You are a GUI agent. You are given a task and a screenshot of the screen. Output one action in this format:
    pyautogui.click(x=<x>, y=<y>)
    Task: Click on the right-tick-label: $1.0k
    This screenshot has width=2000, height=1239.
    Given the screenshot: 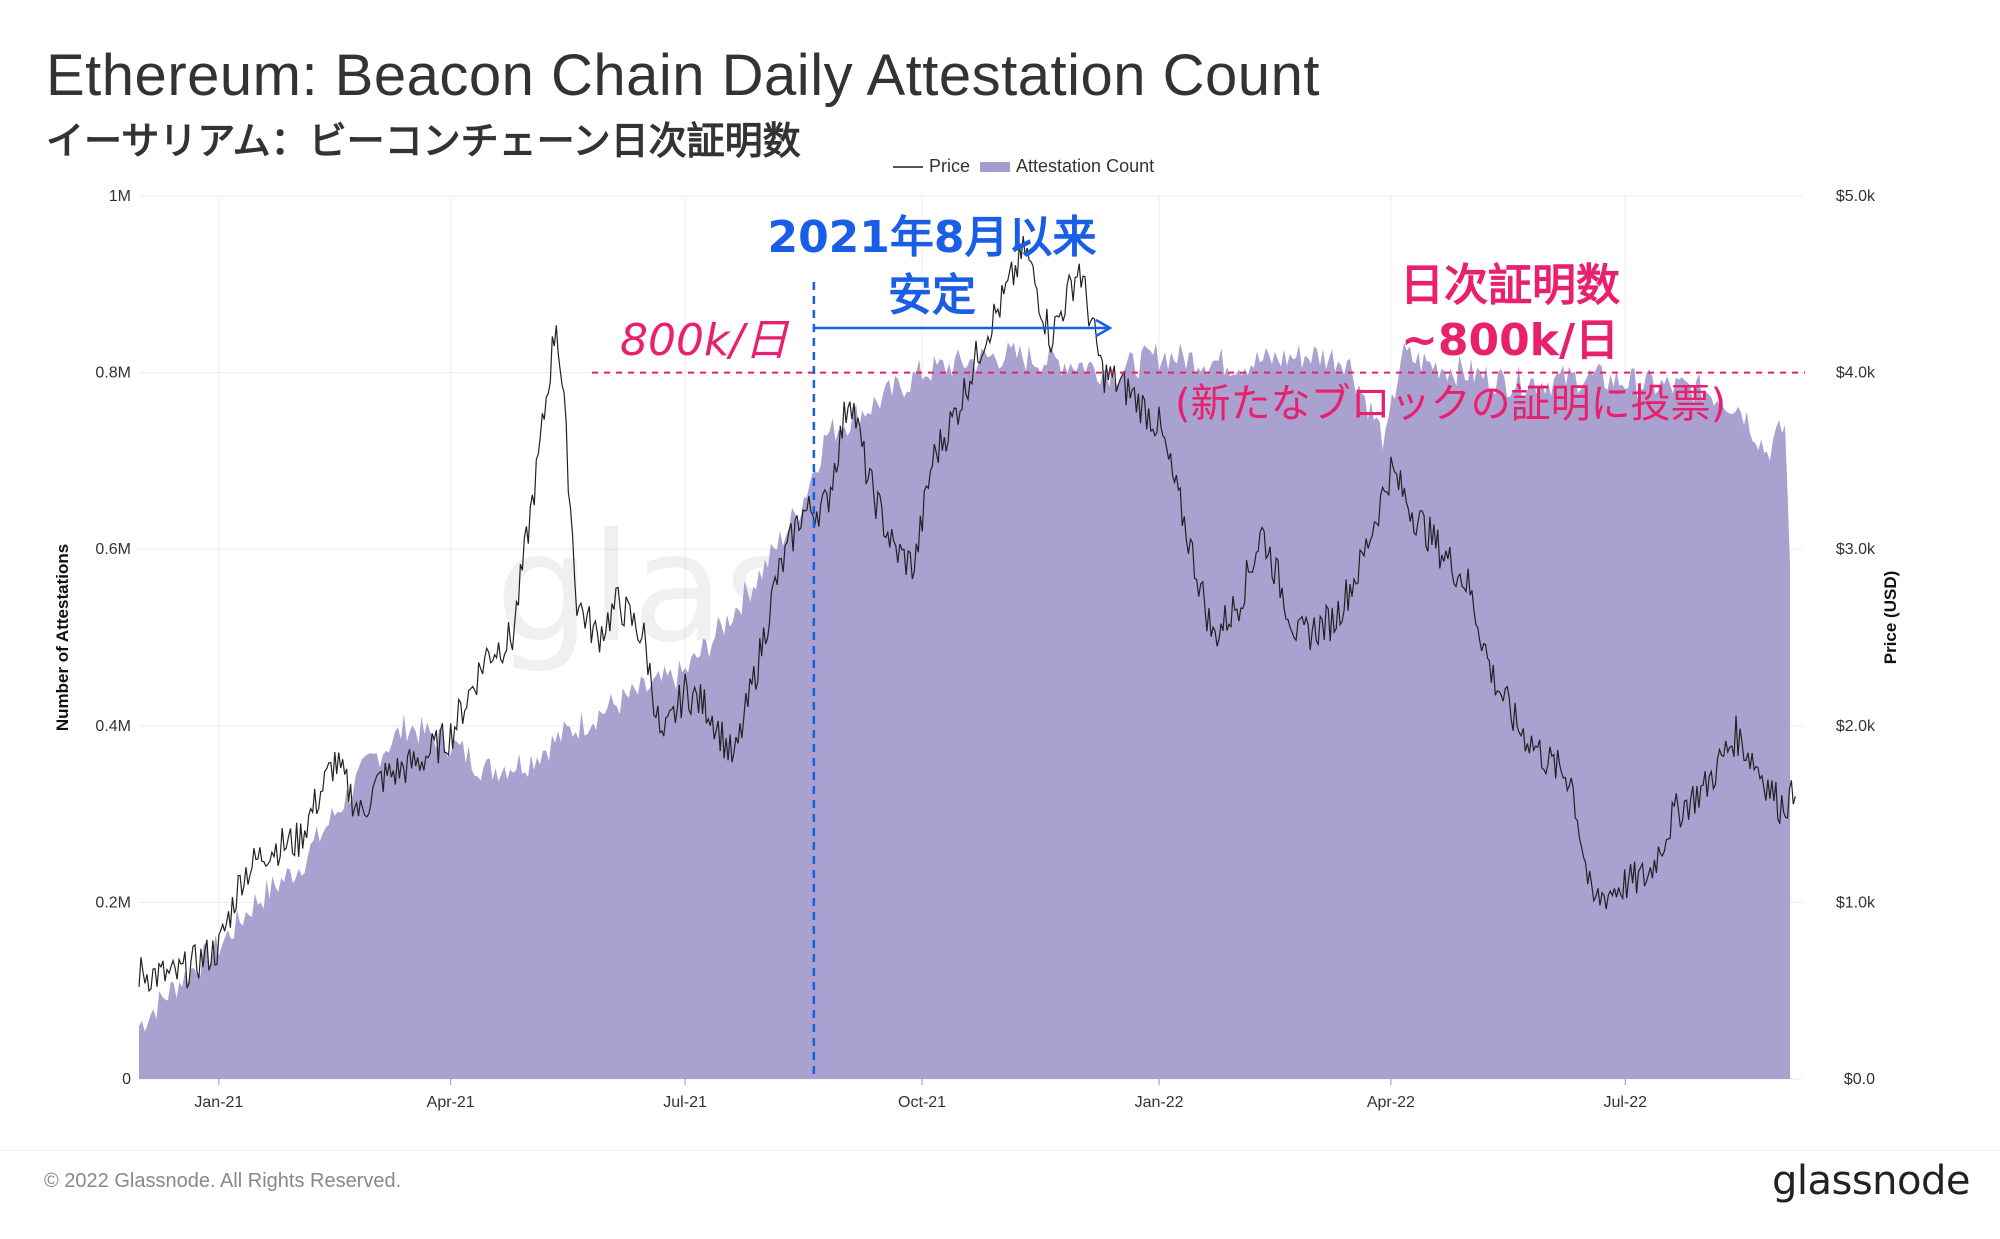 What is the action you would take?
    pyautogui.click(x=1856, y=902)
    